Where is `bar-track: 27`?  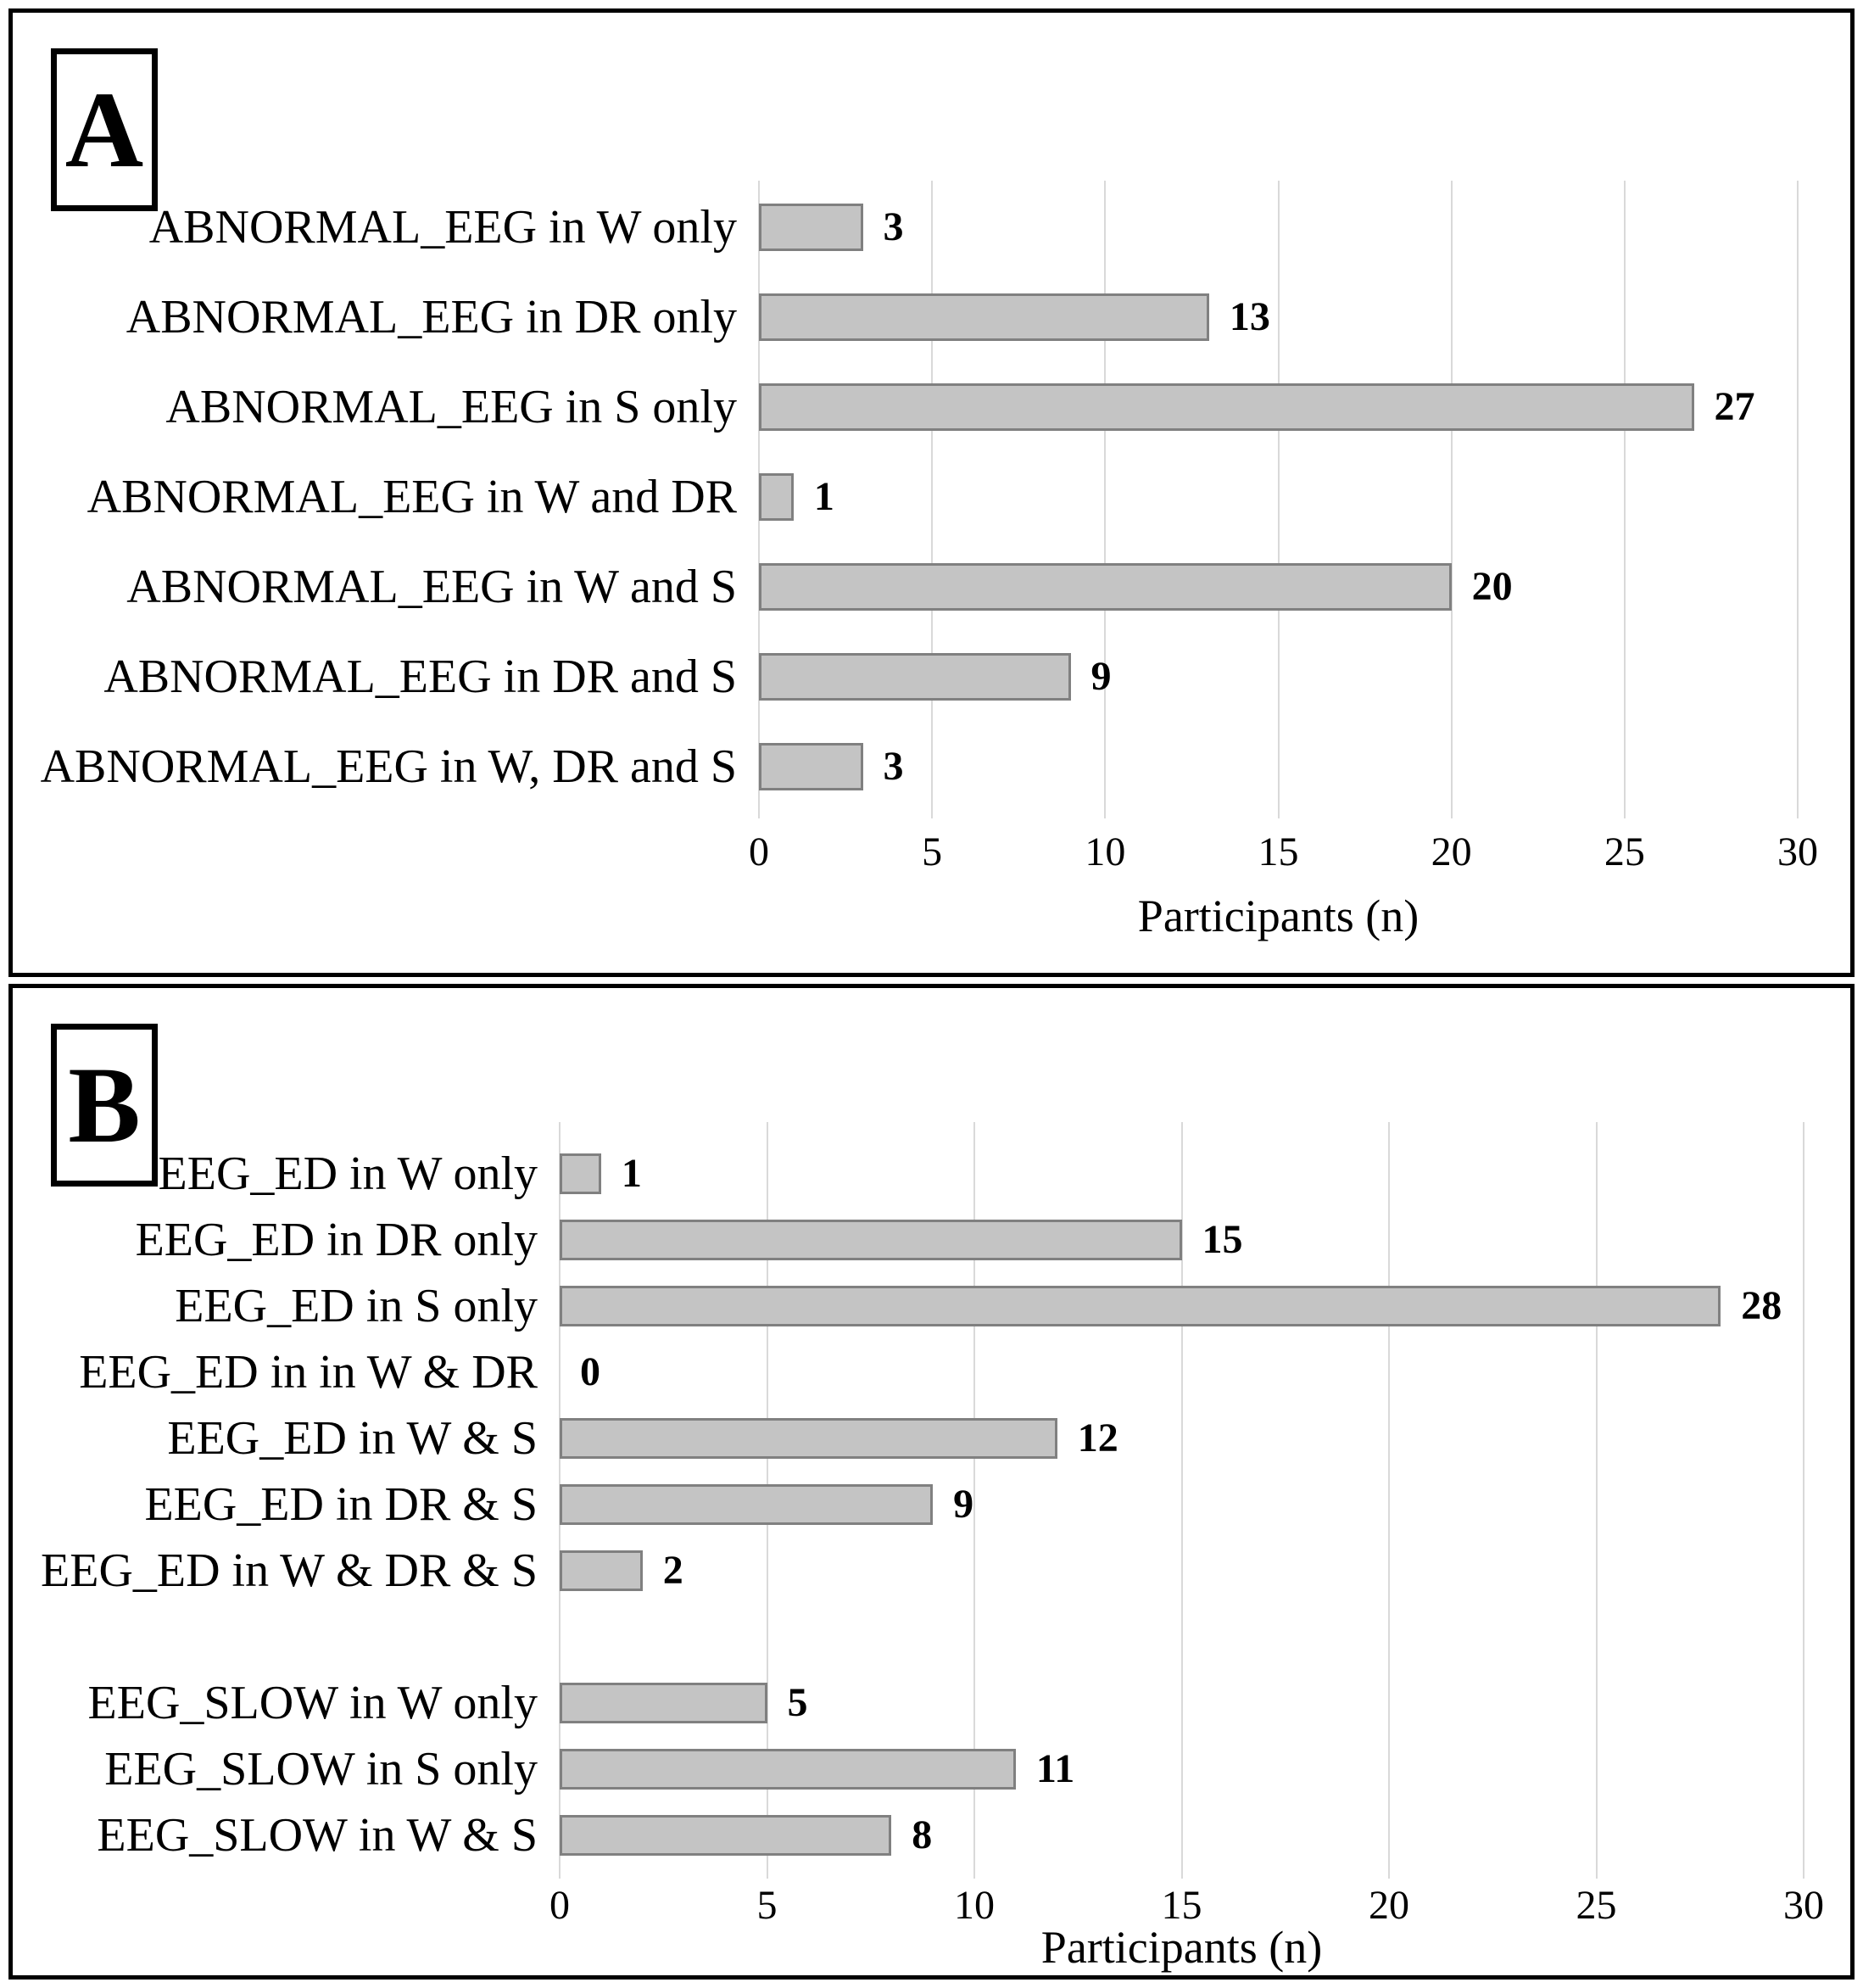 bar-track: 27 is located at coordinates (1278, 407).